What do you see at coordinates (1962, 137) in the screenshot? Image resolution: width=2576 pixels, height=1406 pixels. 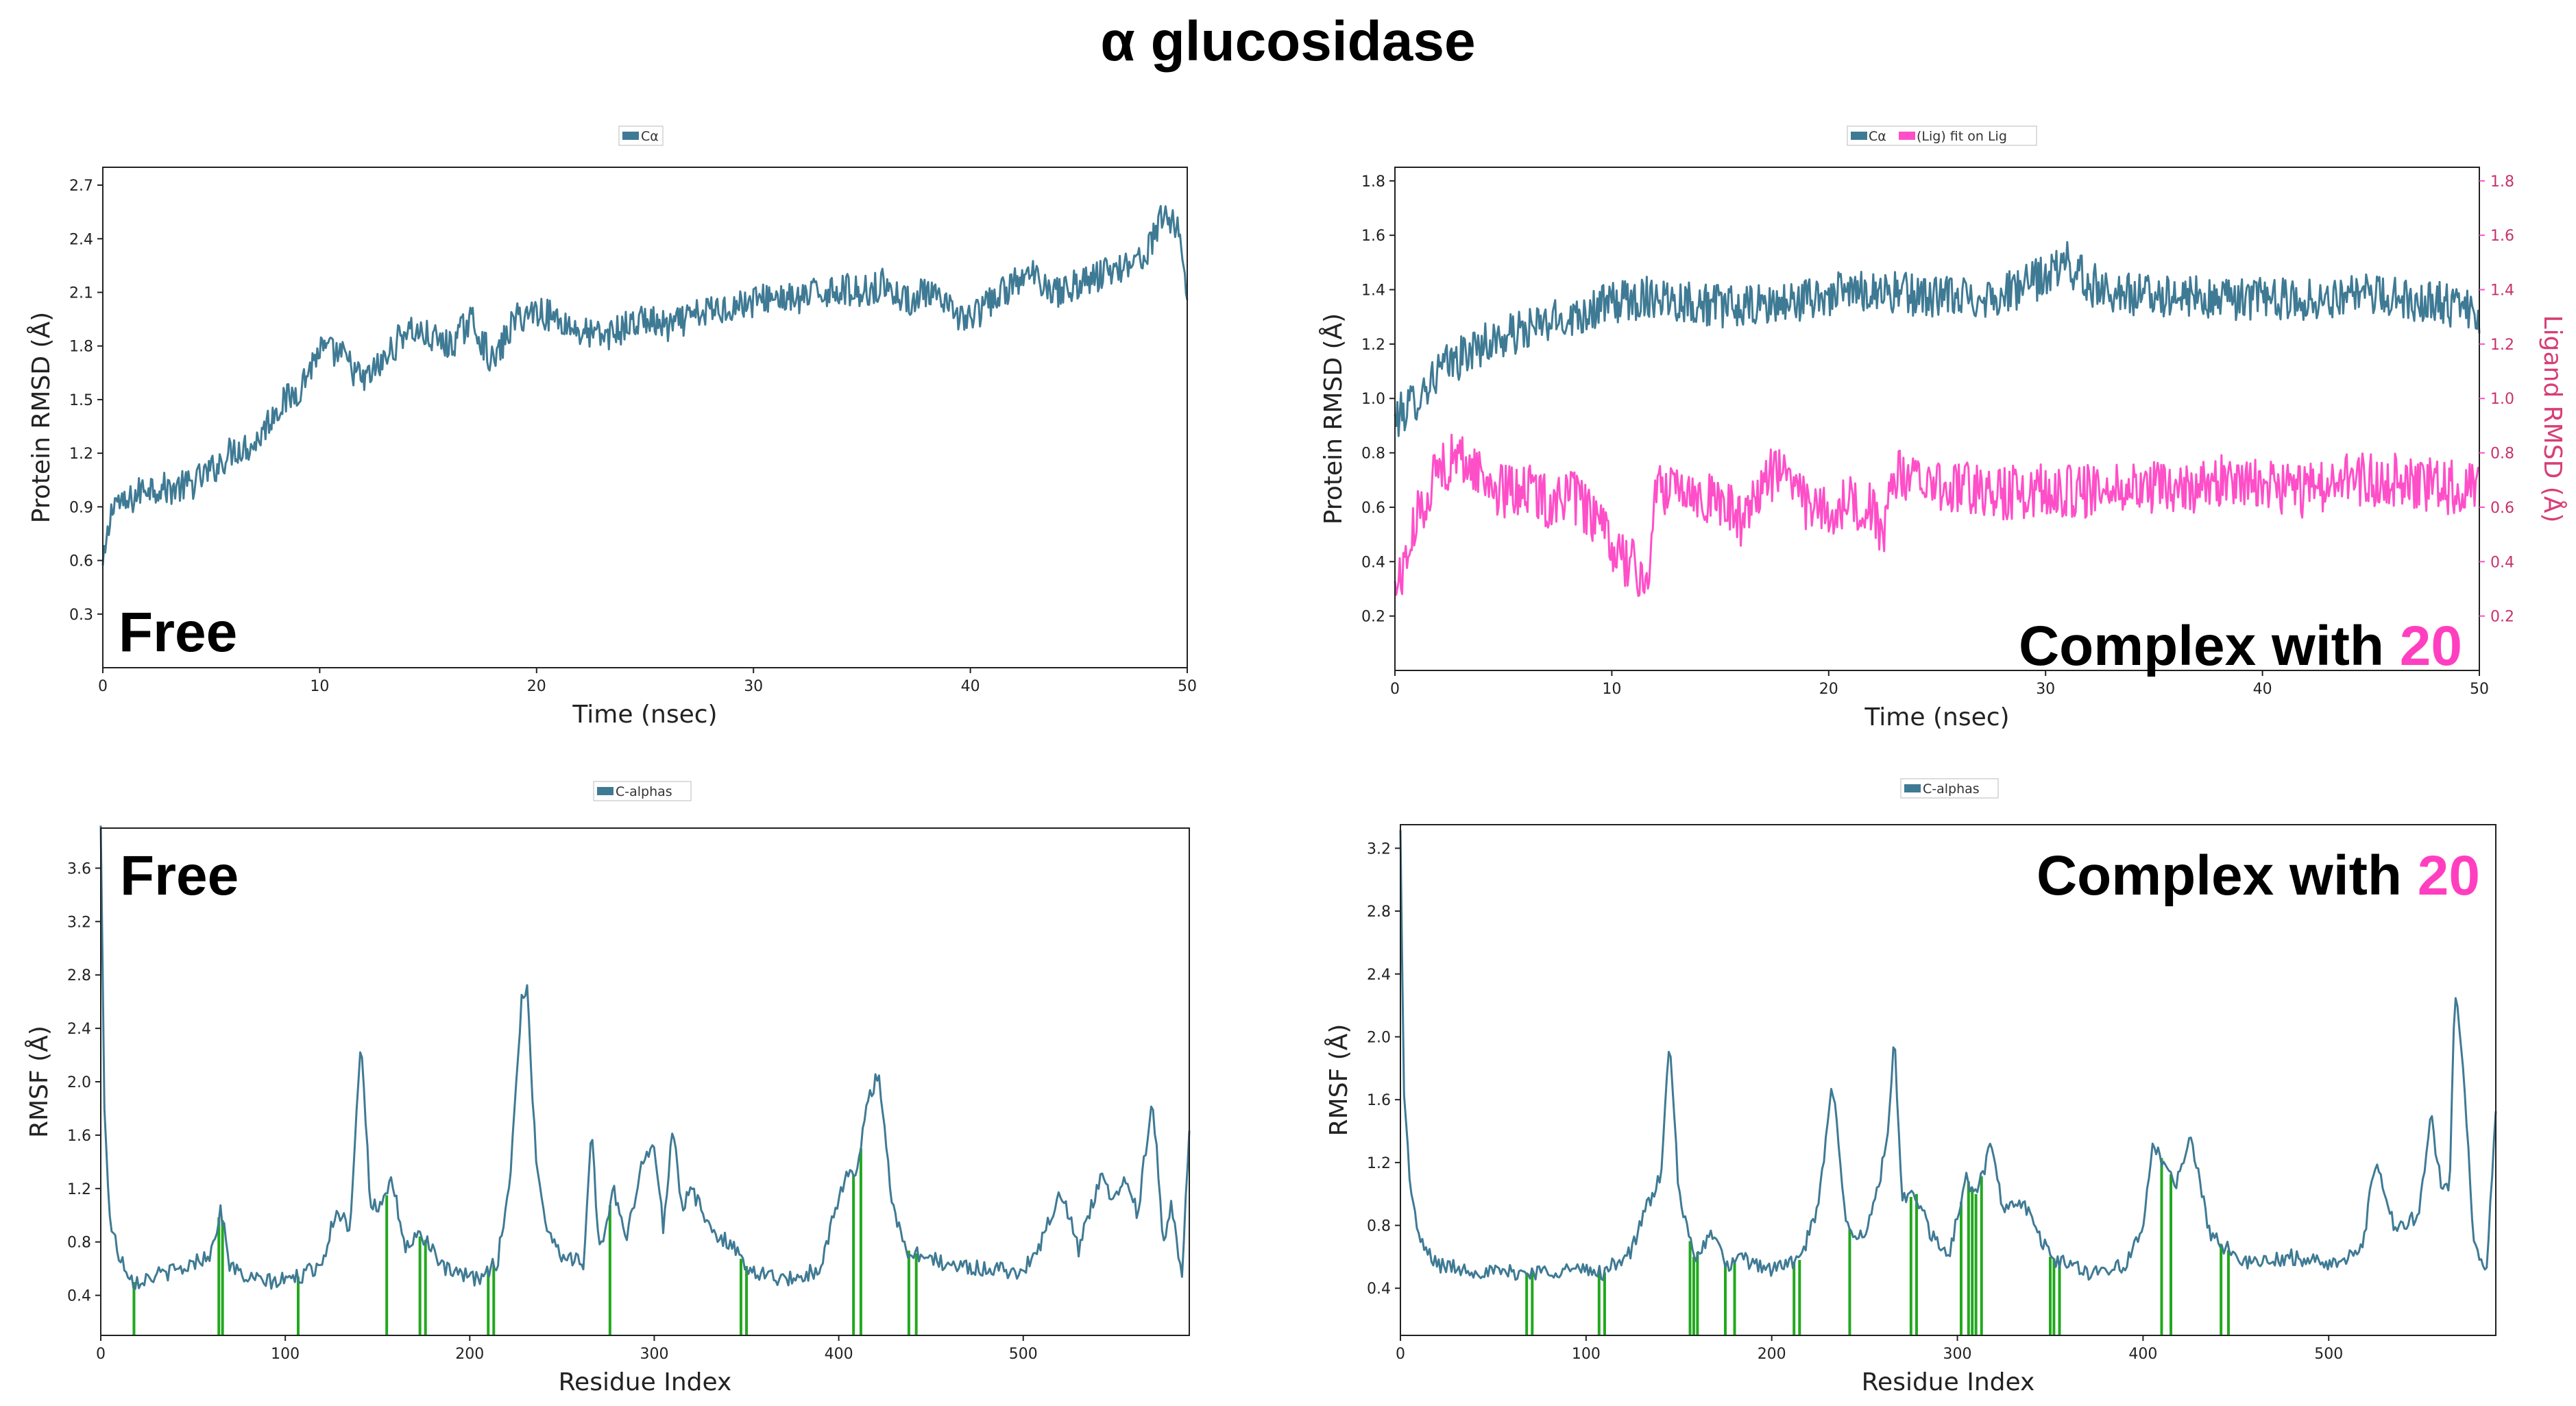 I see `legend-label-ligand: (Lig) fit on Lig` at bounding box center [1962, 137].